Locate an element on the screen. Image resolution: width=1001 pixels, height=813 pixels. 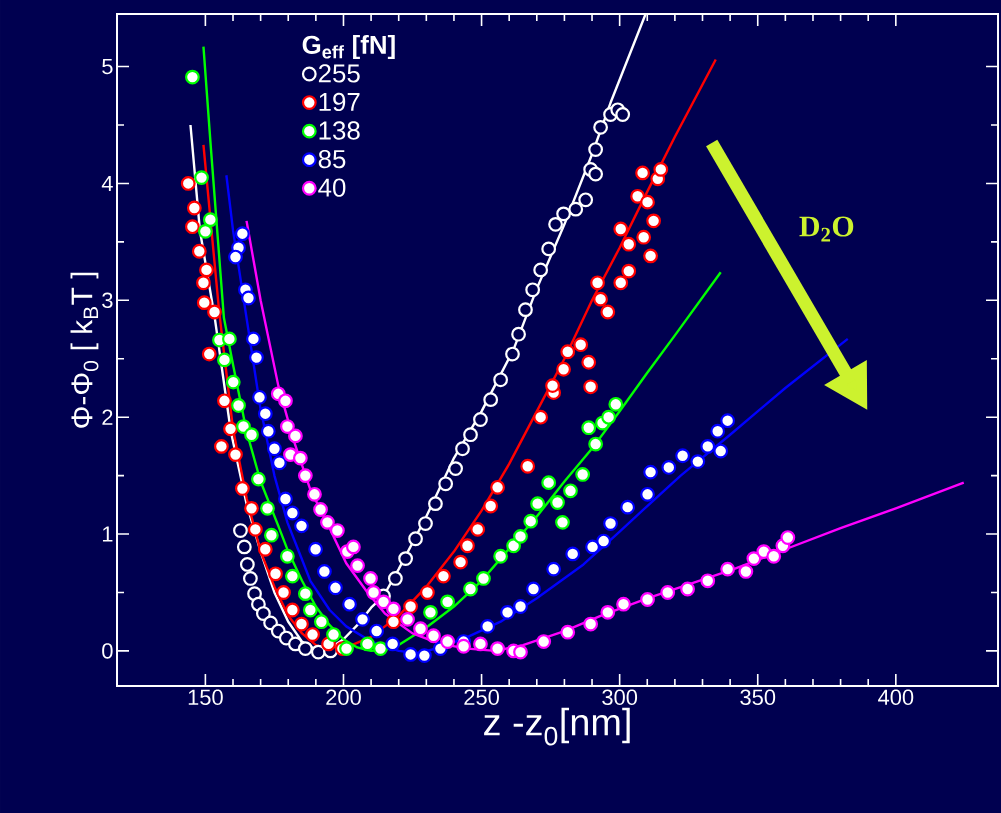
y-tick-label: 1 is located at coordinates (107, 534).